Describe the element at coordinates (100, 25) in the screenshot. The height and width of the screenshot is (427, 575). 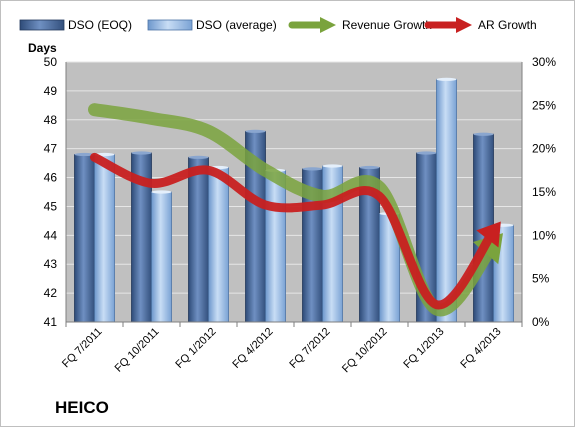
I see `legend-label: DSO (EOQ)` at that location.